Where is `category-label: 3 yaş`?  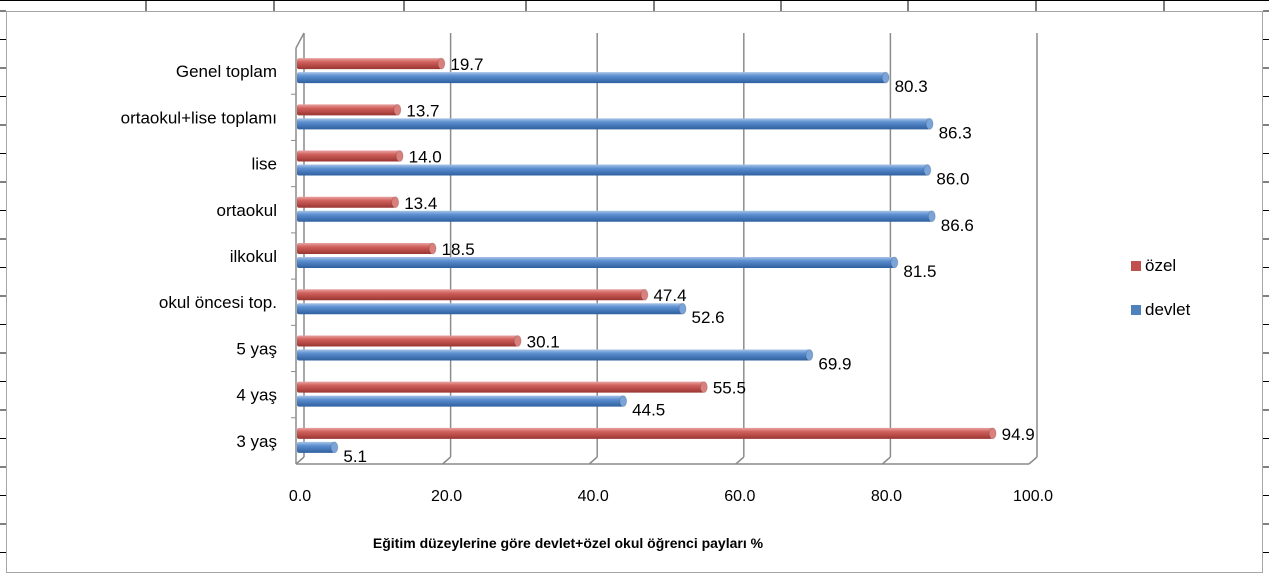
category-label: 3 yaş is located at coordinates (256, 441).